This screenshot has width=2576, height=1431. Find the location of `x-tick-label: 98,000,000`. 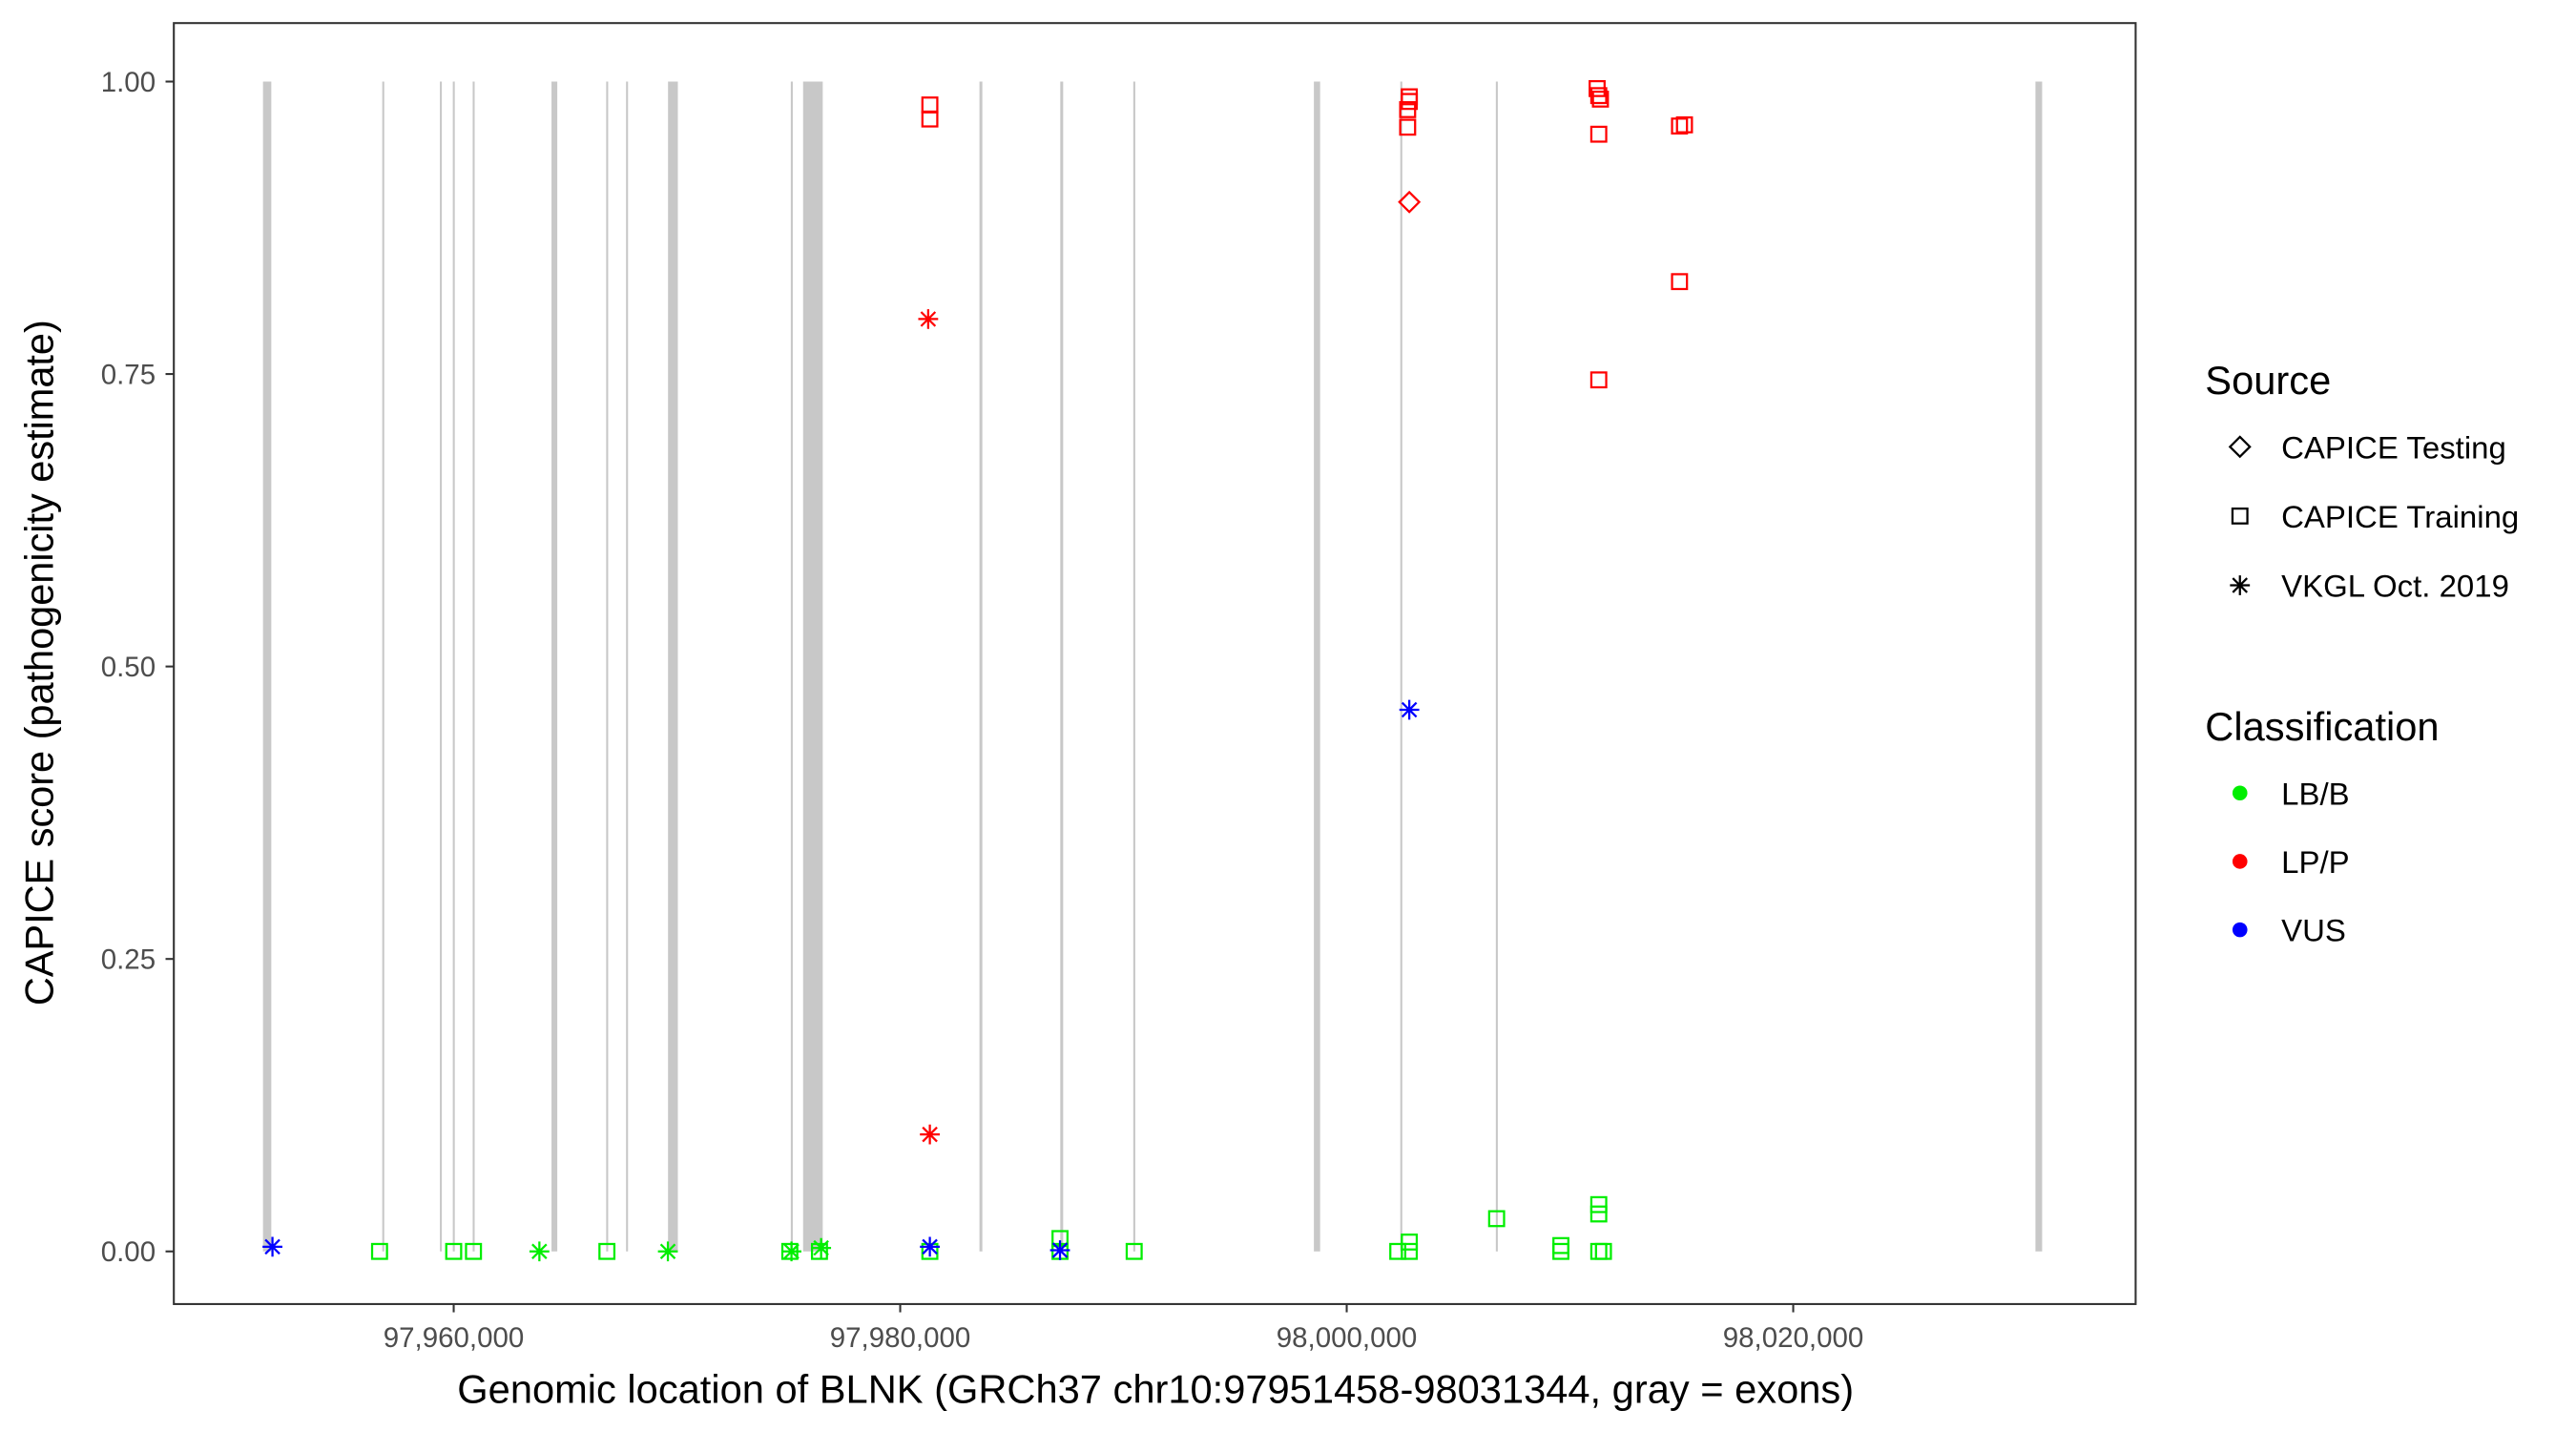

x-tick-label: 98,000,000 is located at coordinates (1347, 1338).